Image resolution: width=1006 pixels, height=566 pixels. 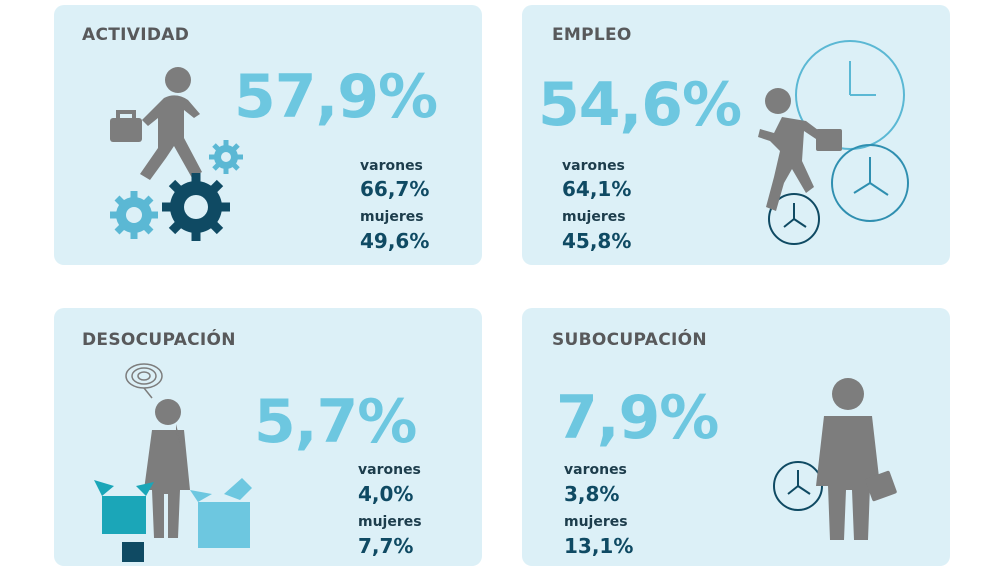 I want to click on box-icon, so click(x=173, y=520).